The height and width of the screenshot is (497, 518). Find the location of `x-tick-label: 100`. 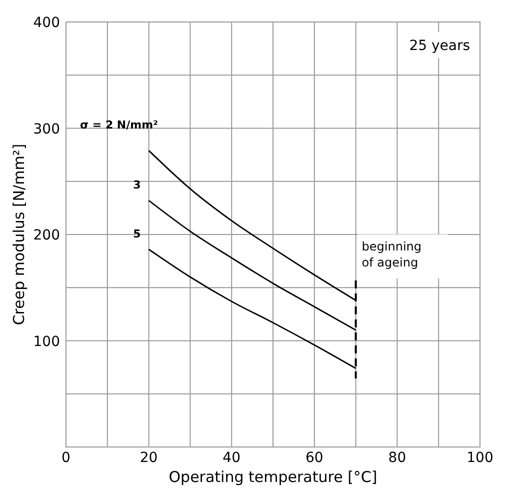

x-tick-label: 100 is located at coordinates (480, 458).